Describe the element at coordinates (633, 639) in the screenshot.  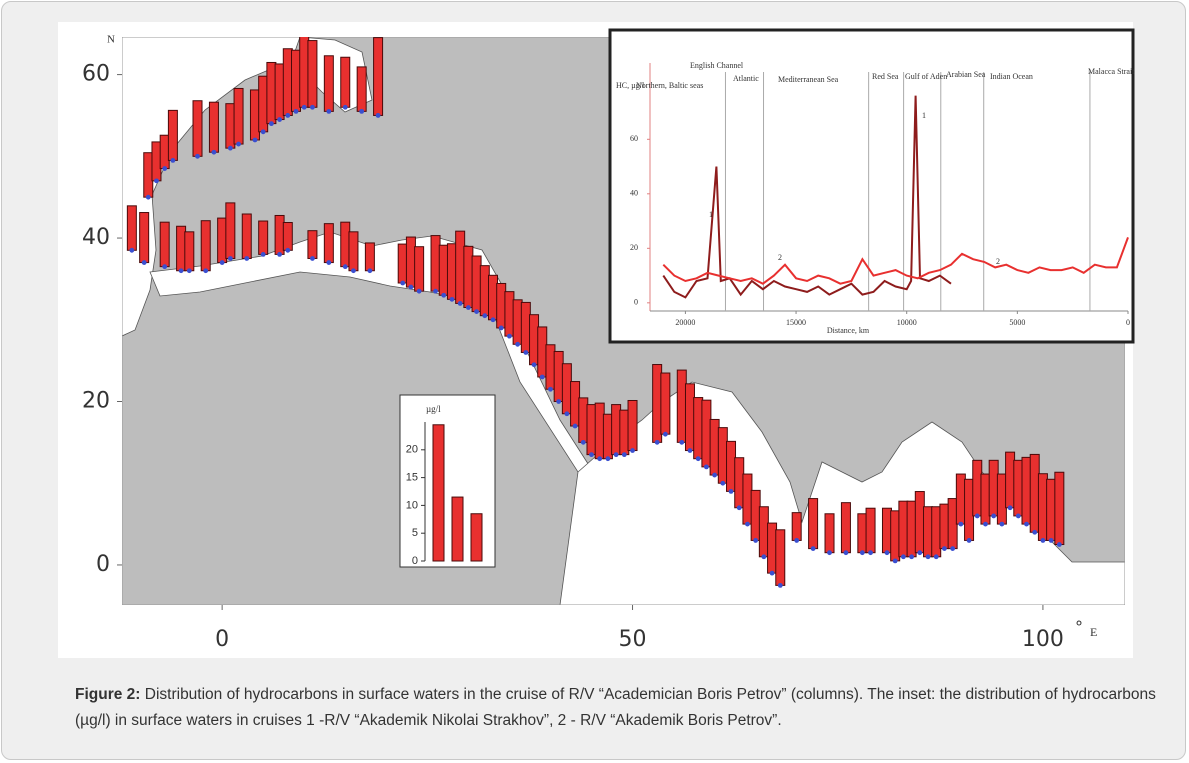
I see `x-tick-label: 50` at that location.